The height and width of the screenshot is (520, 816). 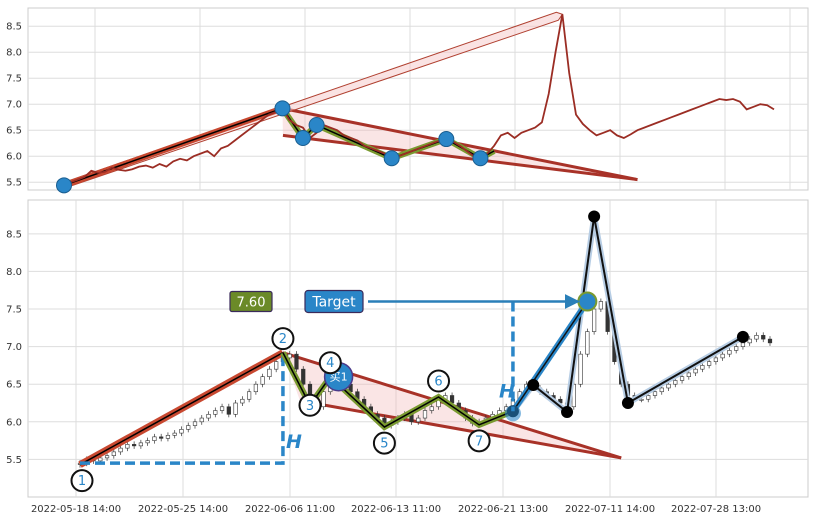 What do you see at coordinates (14, 422) in the screenshot?
I see `bottom-y-tick-label: 6.0` at bounding box center [14, 422].